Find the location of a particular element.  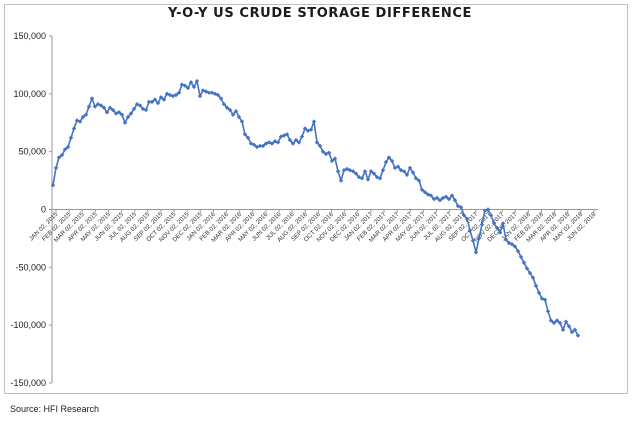

y-tick-label: 50,000 is located at coordinates (32, 152).